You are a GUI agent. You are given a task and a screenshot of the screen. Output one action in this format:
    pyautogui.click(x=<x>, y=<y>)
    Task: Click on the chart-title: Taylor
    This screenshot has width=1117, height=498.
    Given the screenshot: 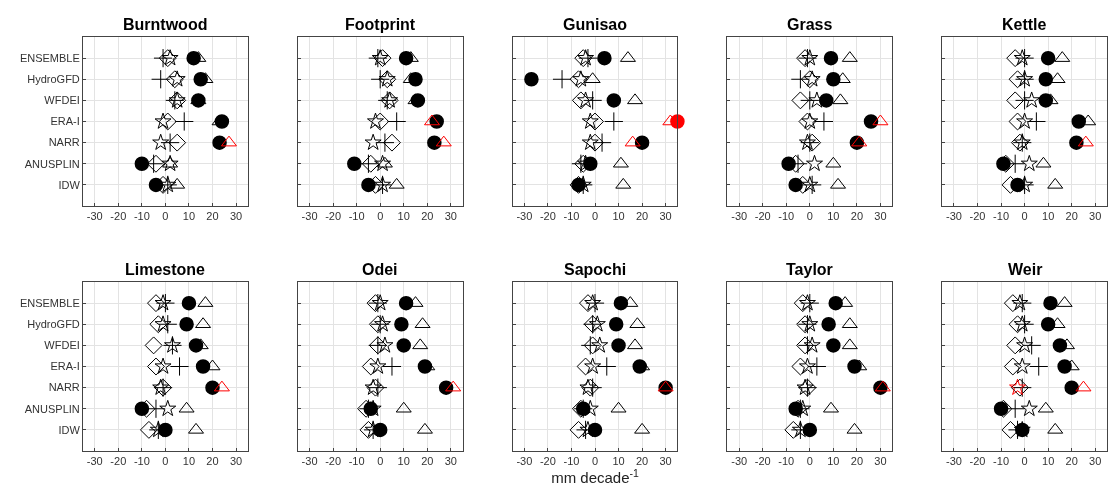 What is the action you would take?
    pyautogui.click(x=809, y=269)
    